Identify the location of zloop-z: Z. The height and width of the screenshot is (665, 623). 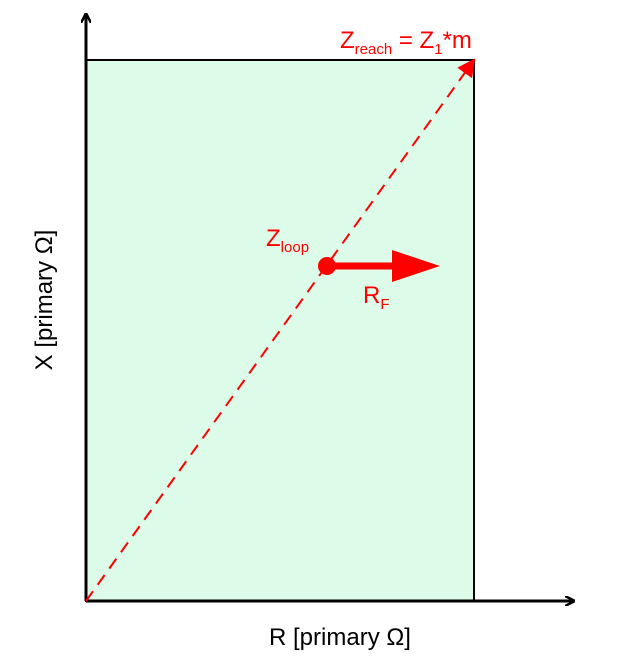
(273, 238).